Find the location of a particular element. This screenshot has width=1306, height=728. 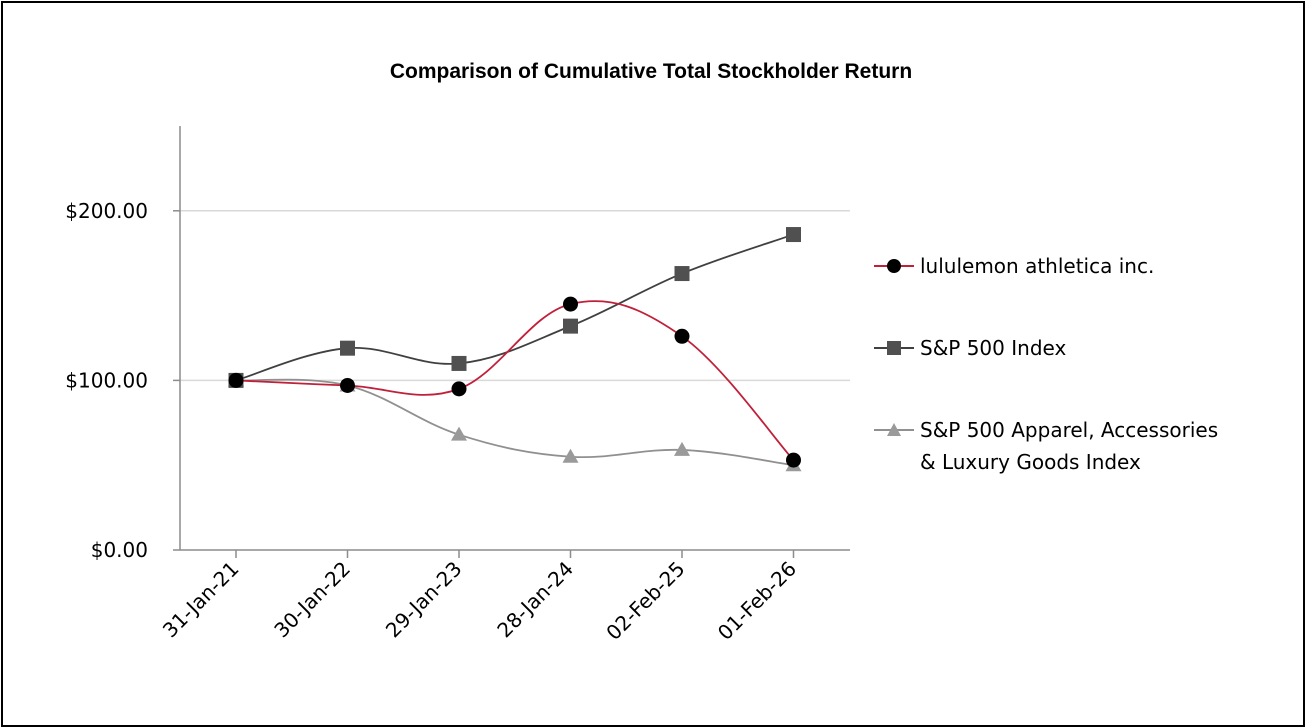

legend-item-lululemon: lululemon athletica inc. is located at coordinates (1071, 266).